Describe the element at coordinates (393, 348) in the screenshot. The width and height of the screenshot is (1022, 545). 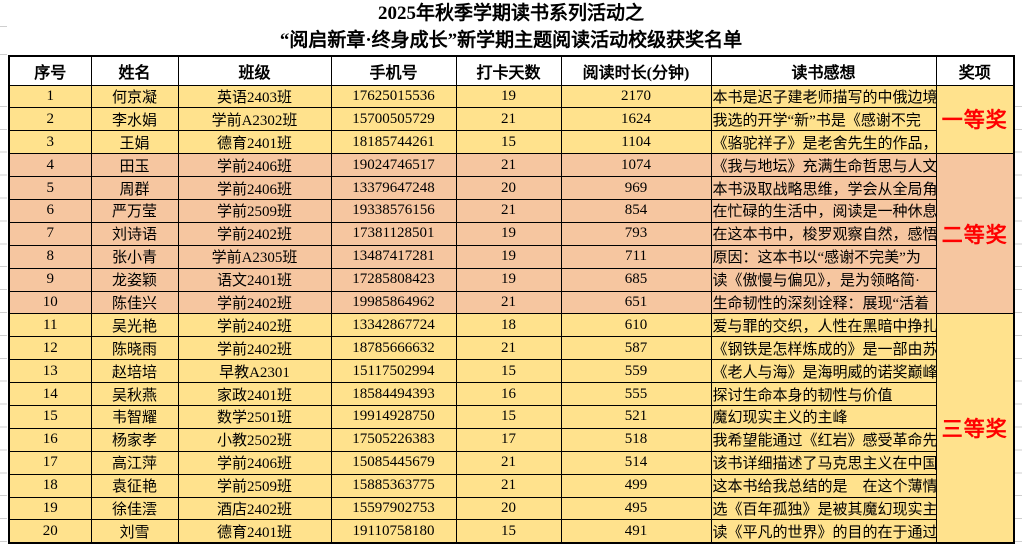
I see `cell-phone: 18785666632` at that location.